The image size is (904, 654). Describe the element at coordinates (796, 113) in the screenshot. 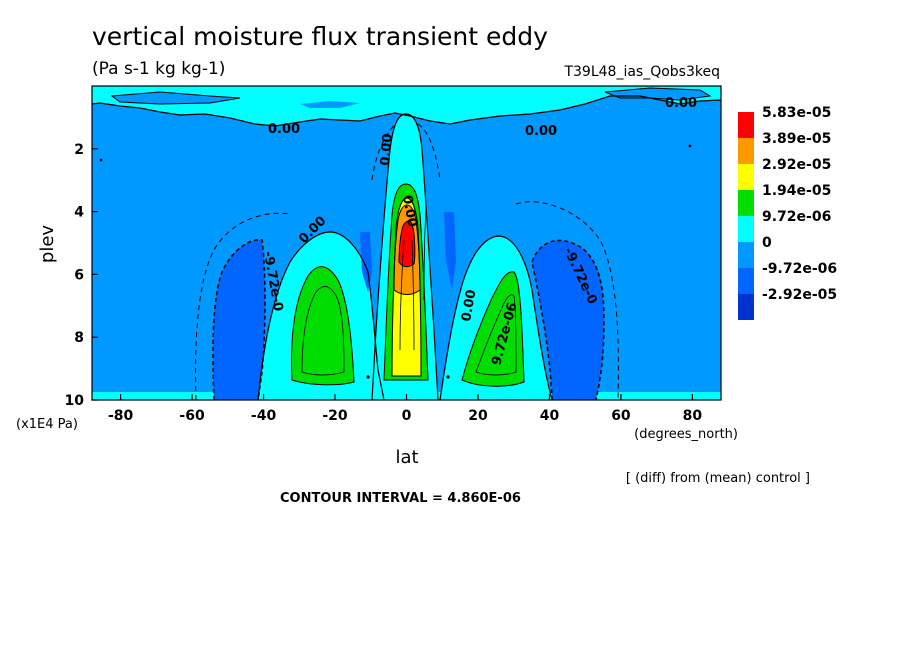

I see `colorbar-label: 5.83e-05` at that location.